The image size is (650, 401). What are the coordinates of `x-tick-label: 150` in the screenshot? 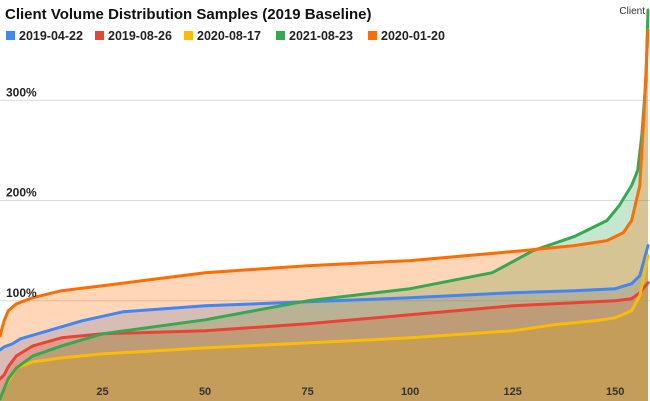 It's located at (615, 392).